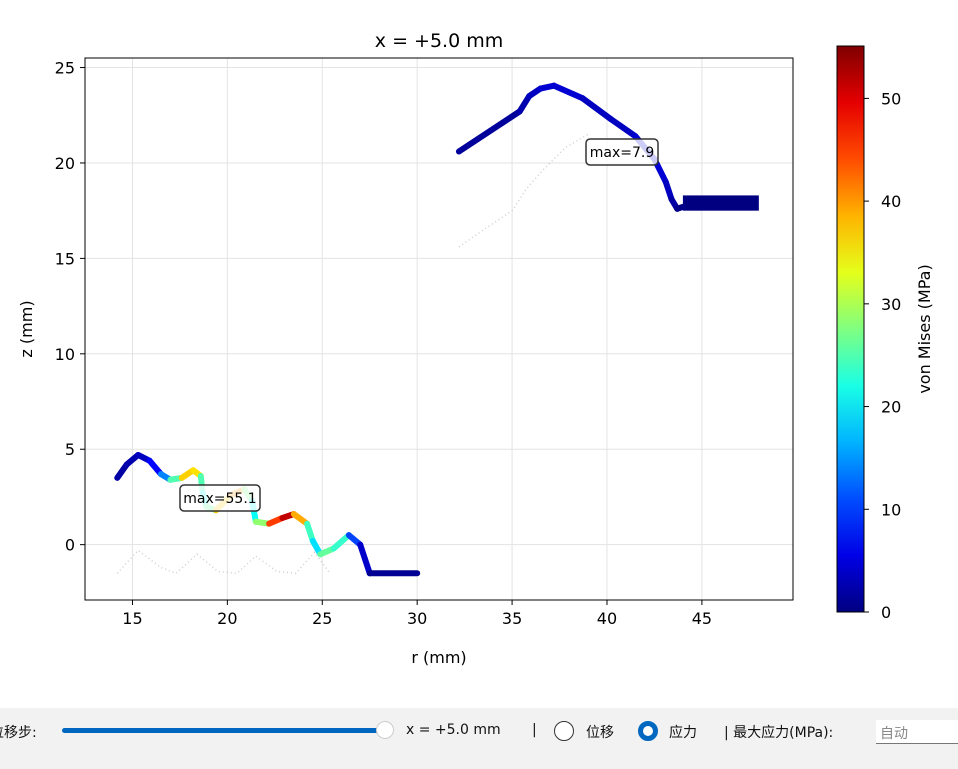  Describe the element at coordinates (891, 98) in the screenshot. I see `colorbar-tick-label: 50` at that location.